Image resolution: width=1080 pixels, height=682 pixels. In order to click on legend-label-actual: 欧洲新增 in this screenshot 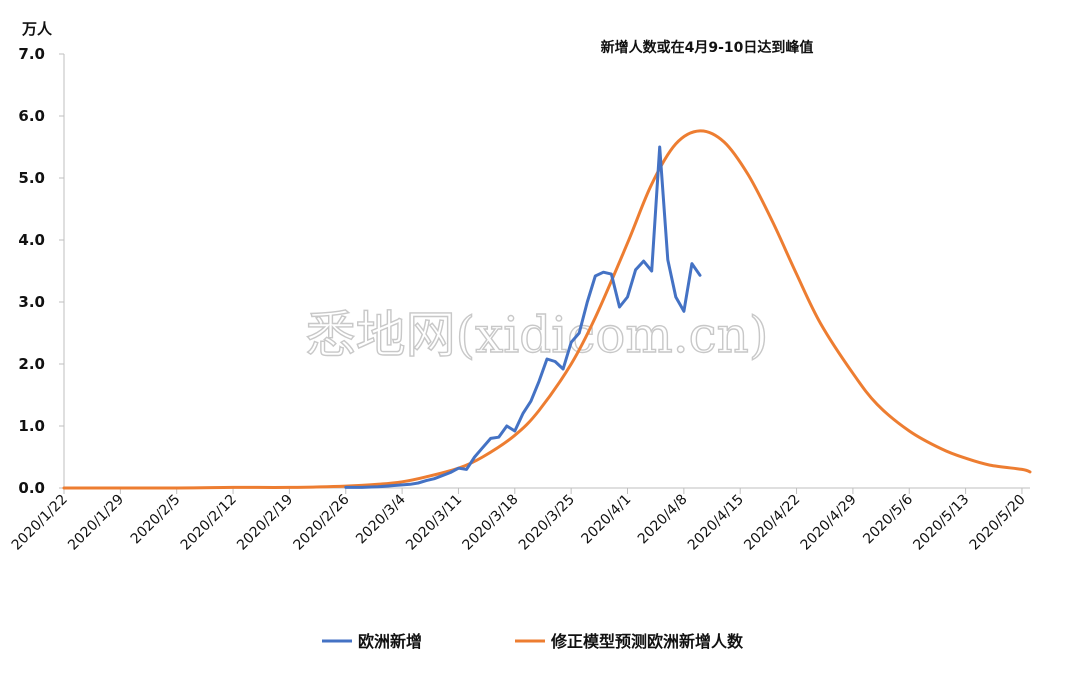, I will do `click(390, 641)`.